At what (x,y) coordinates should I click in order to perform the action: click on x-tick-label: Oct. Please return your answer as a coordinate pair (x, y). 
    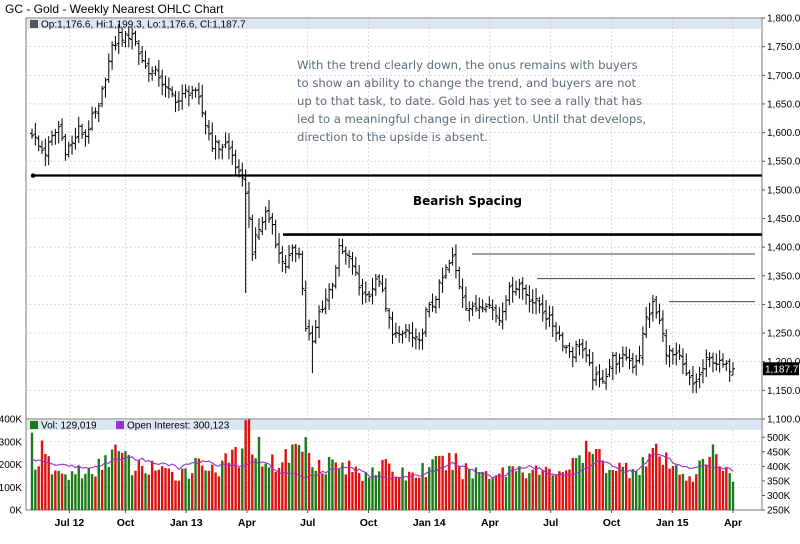
    Looking at the image, I should click on (369, 523).